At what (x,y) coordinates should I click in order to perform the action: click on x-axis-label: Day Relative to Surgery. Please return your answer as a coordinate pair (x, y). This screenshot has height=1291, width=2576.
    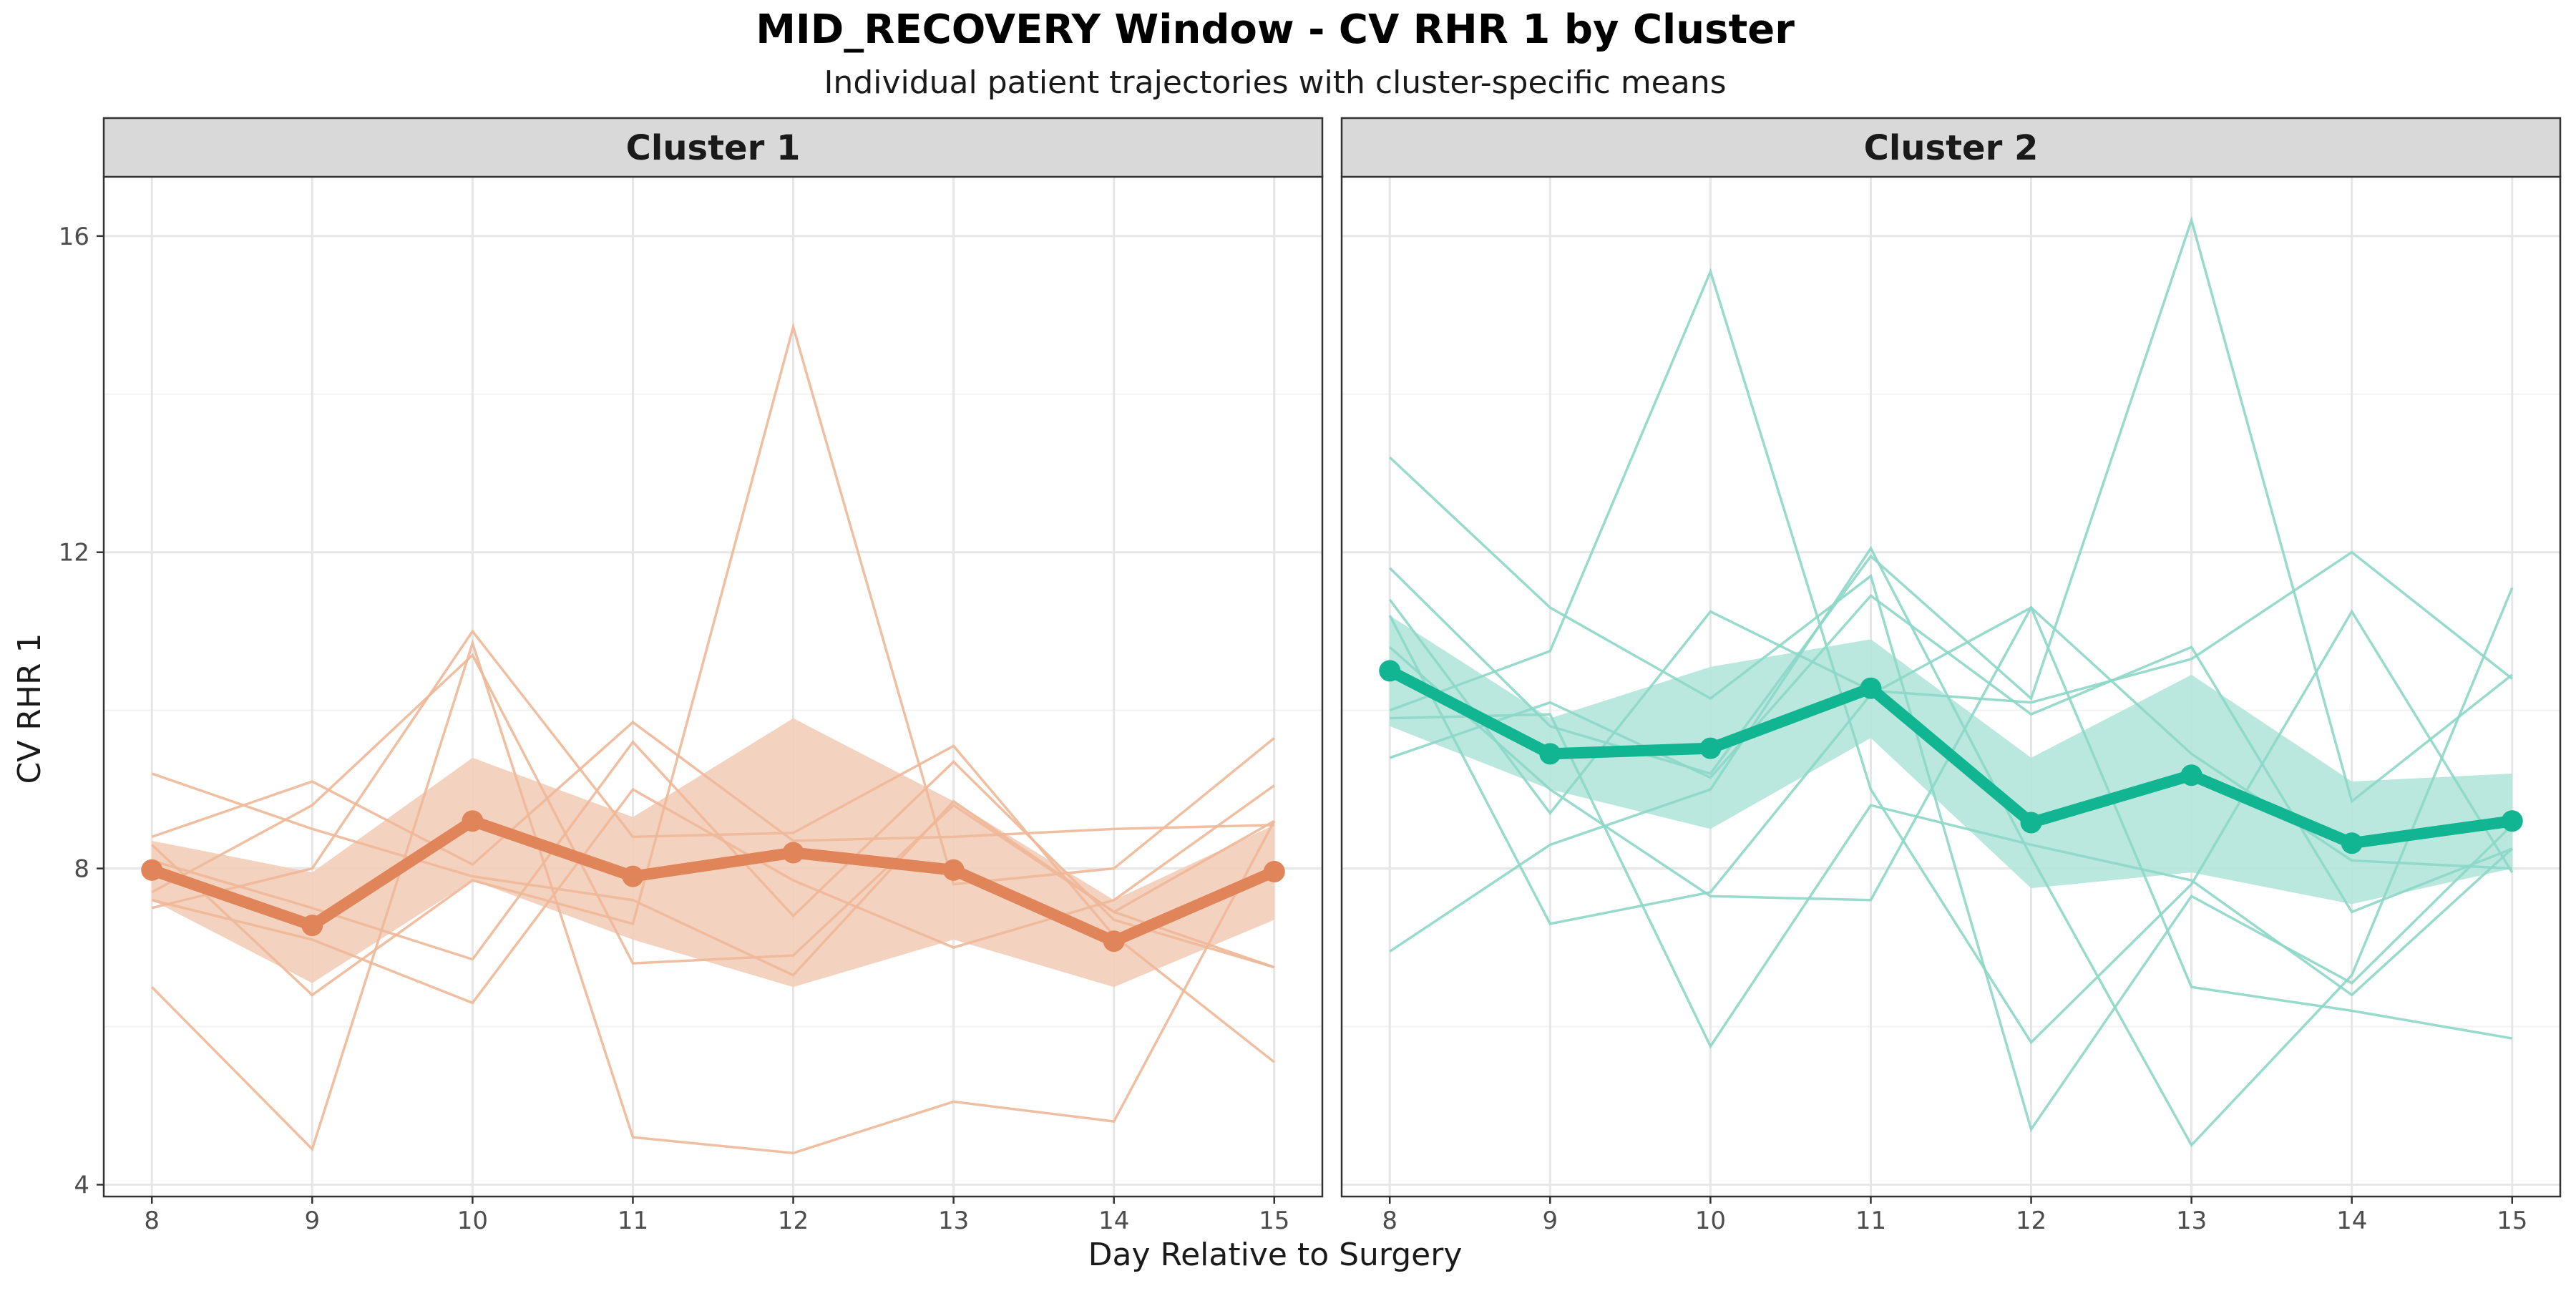
    Looking at the image, I should click on (1275, 1255).